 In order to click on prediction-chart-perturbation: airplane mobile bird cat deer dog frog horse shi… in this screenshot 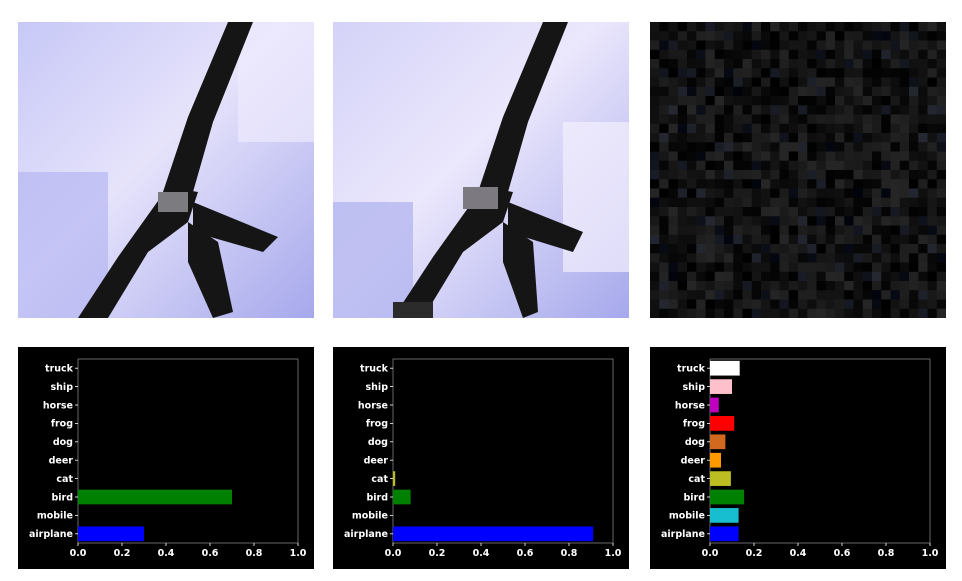, I will do `click(798, 458)`.